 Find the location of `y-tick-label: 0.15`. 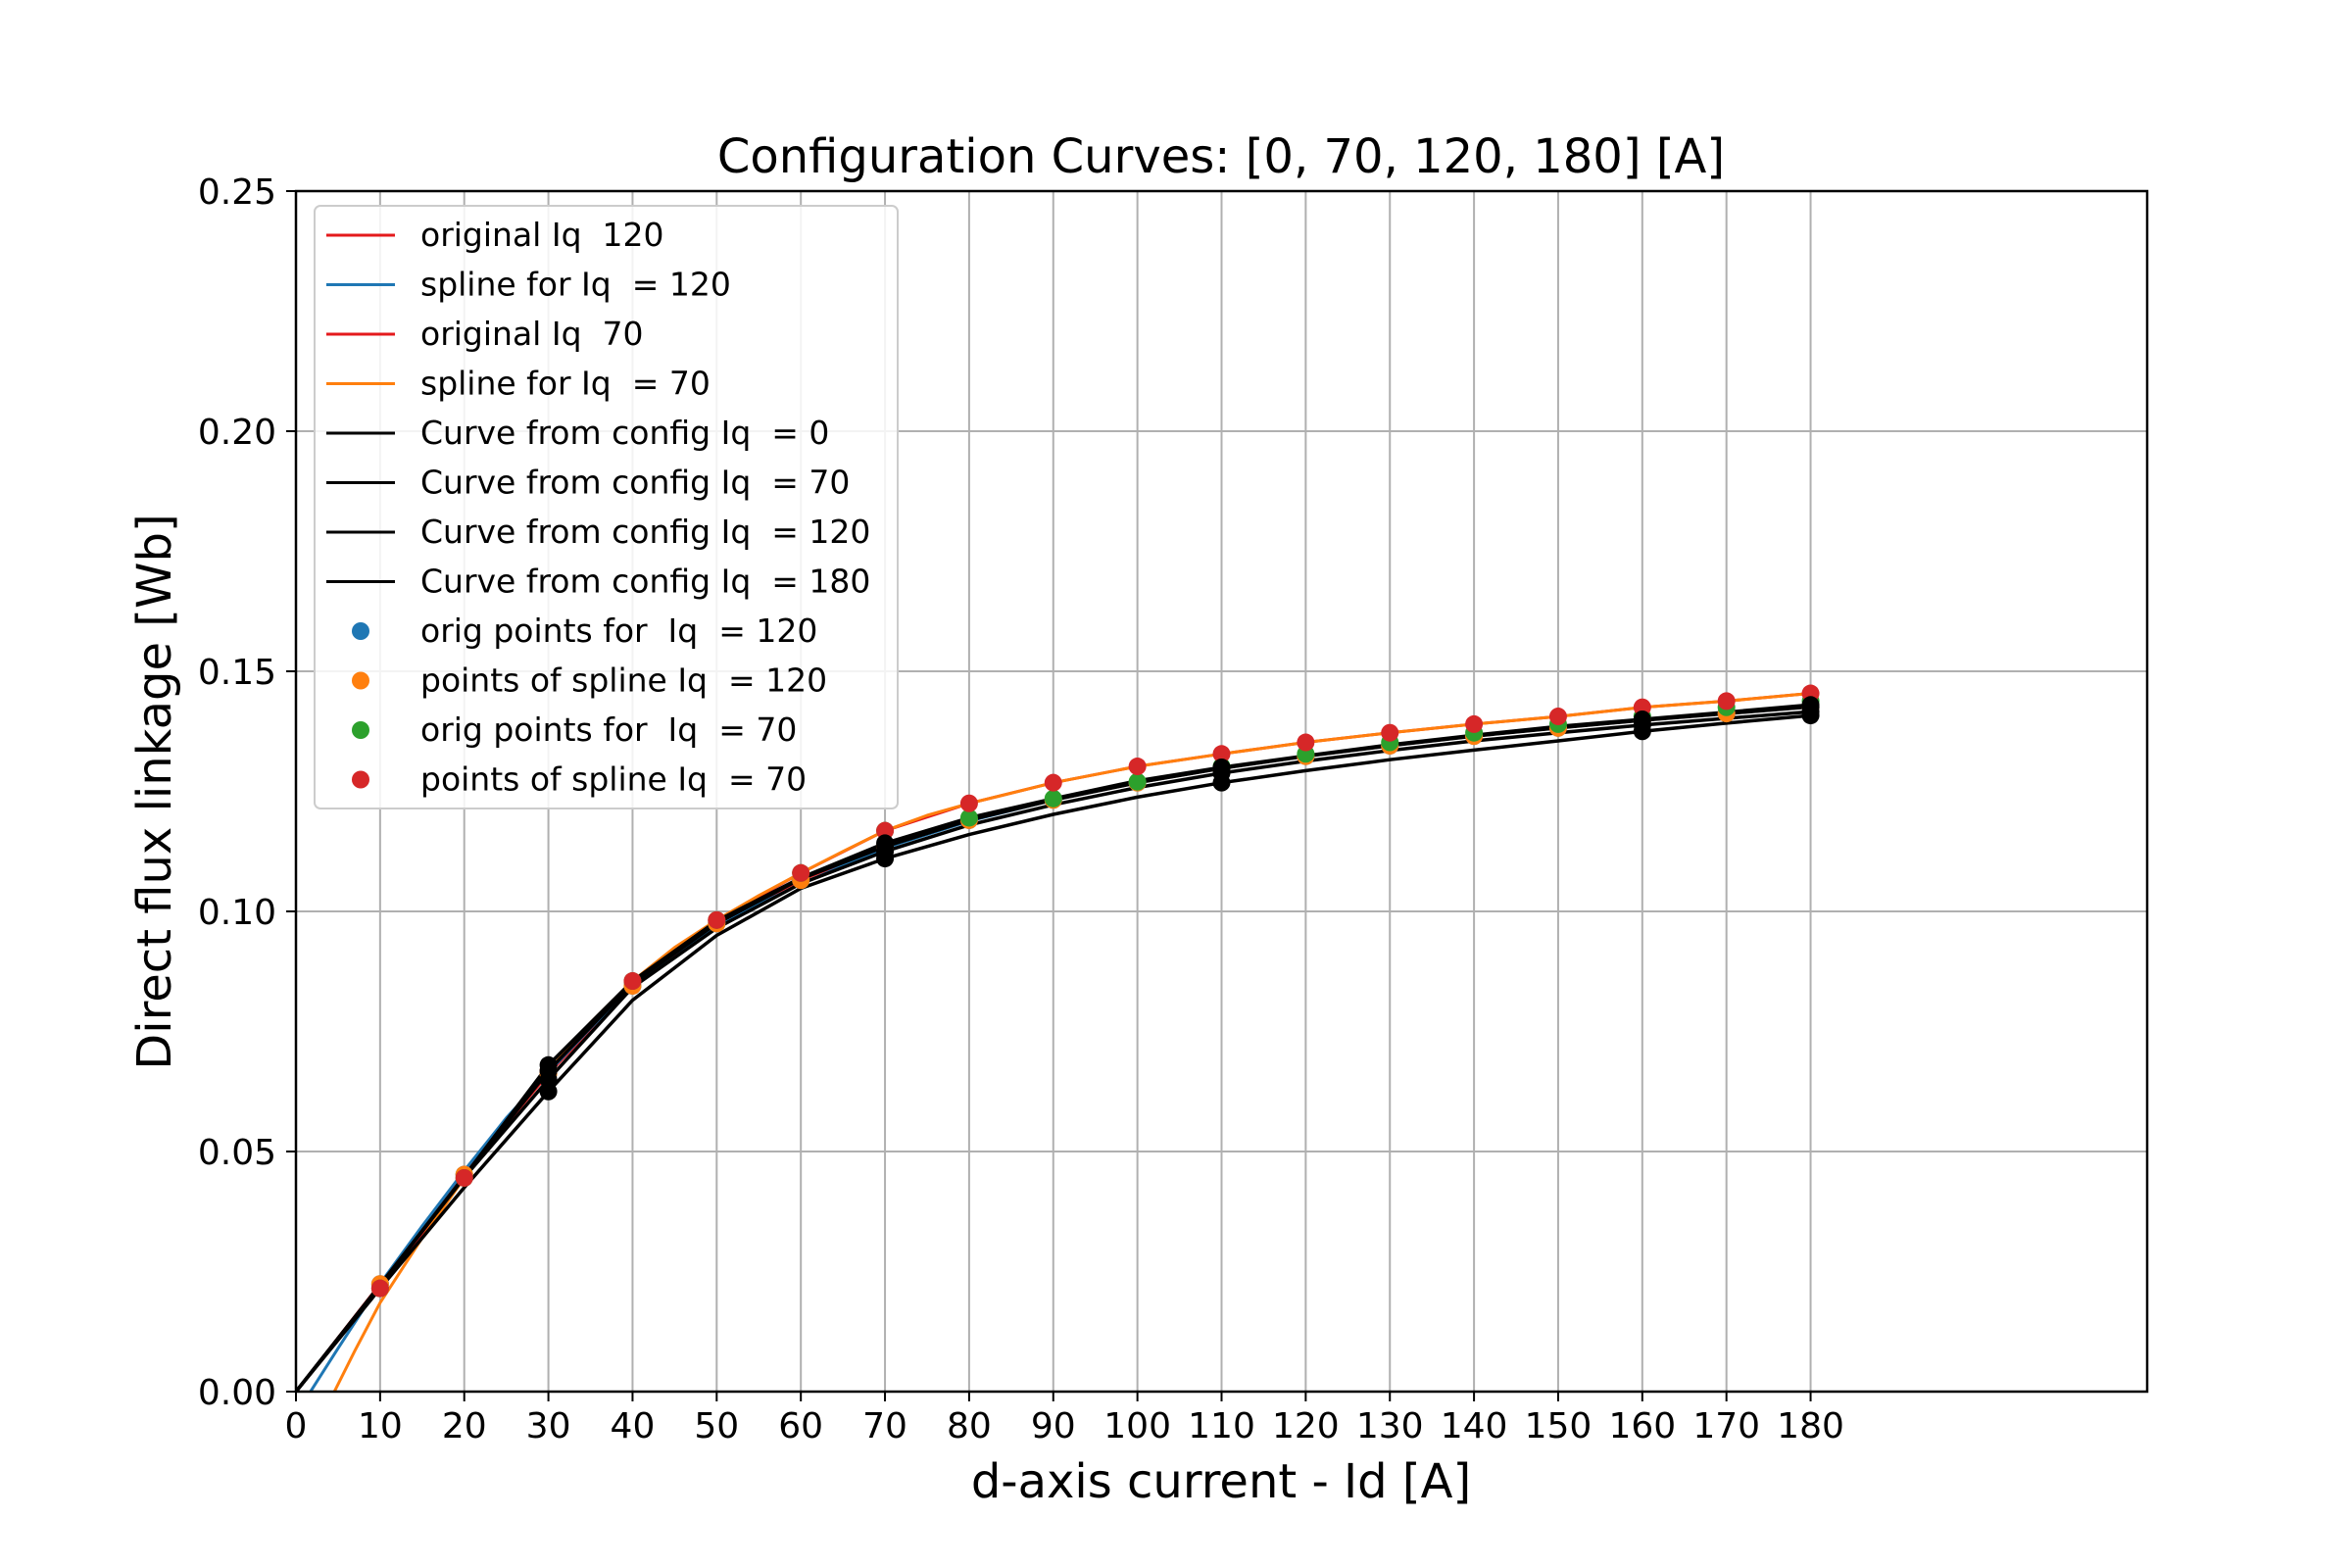

y-tick-label: 0.15 is located at coordinates (237, 673).